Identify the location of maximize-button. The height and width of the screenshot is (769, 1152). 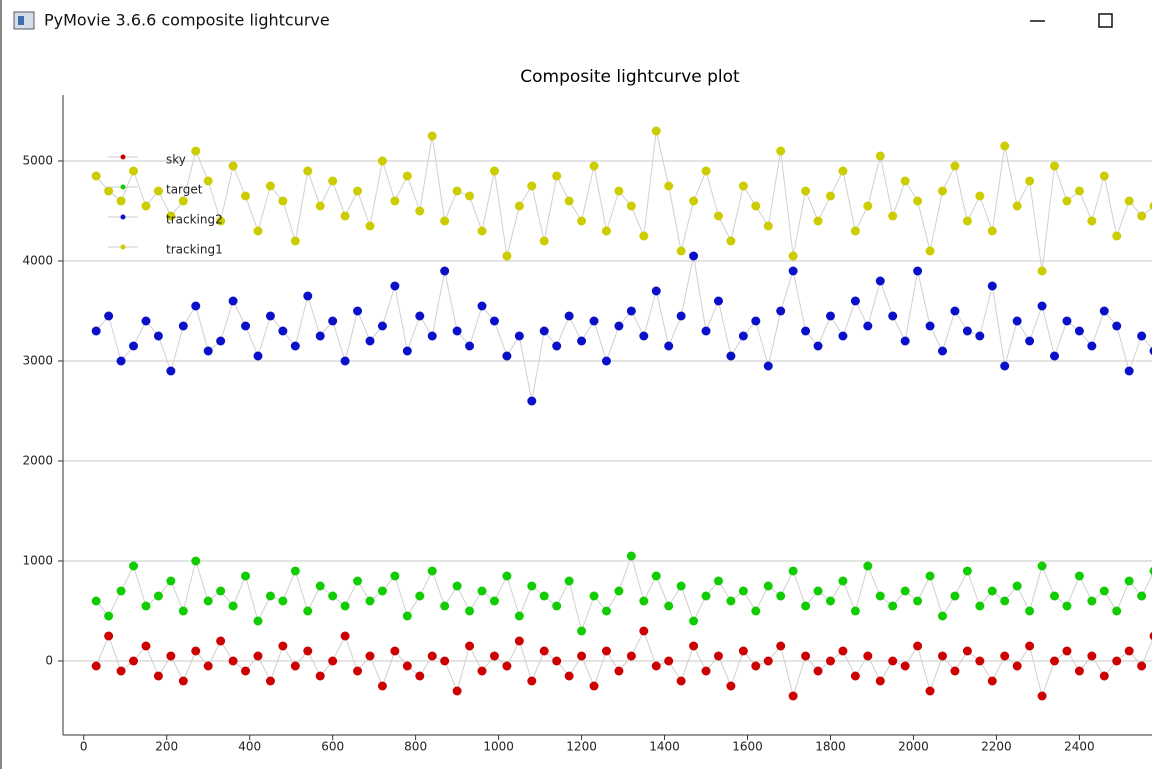
(1105, 20).